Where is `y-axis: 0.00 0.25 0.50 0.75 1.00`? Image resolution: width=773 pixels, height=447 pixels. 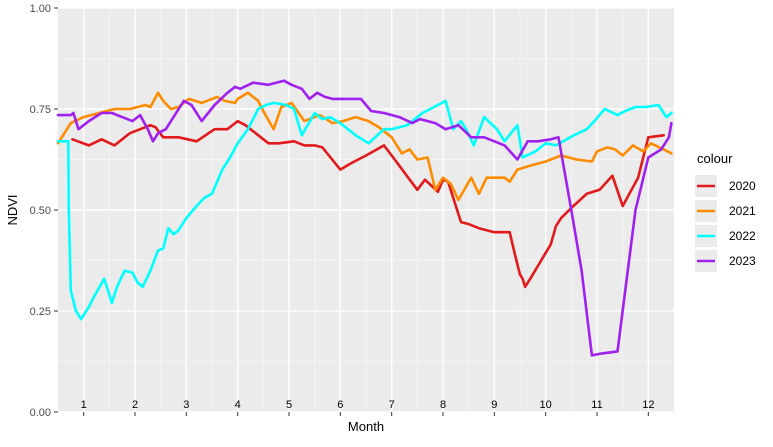
y-axis: 0.00 0.25 0.50 0.75 1.00 is located at coordinates (44, 211).